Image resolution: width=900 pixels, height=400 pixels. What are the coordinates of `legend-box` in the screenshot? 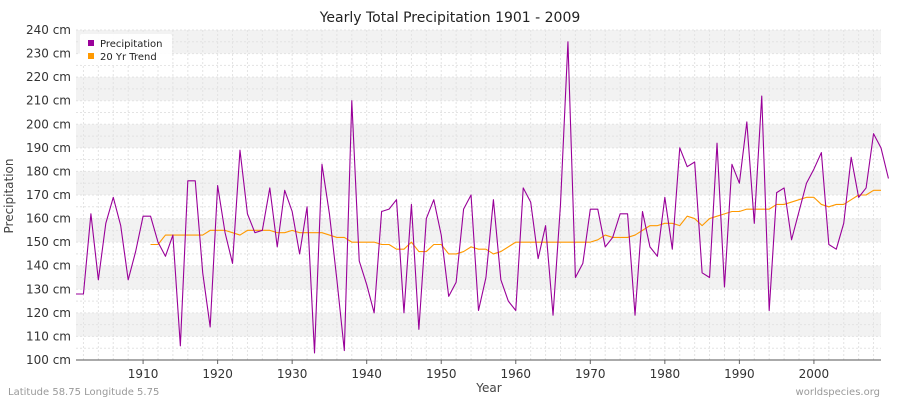 It's located at (126, 49).